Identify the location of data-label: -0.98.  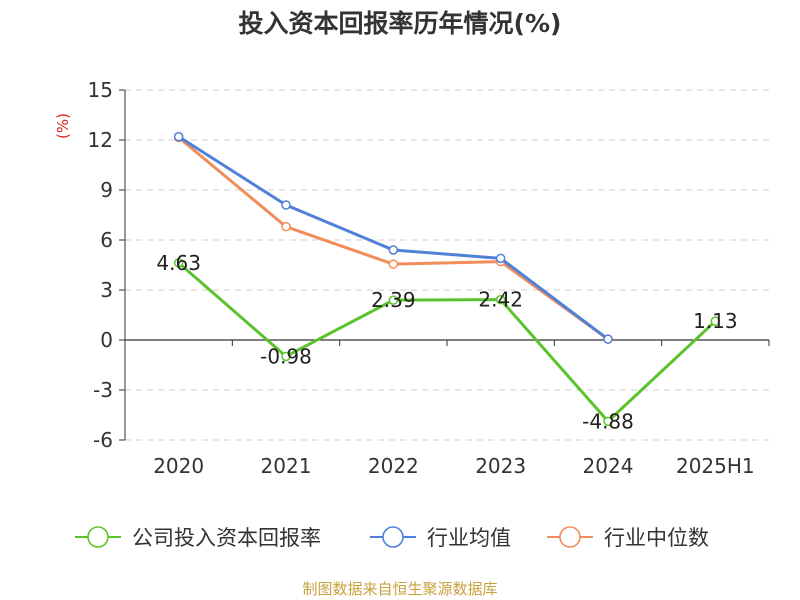
(286, 356).